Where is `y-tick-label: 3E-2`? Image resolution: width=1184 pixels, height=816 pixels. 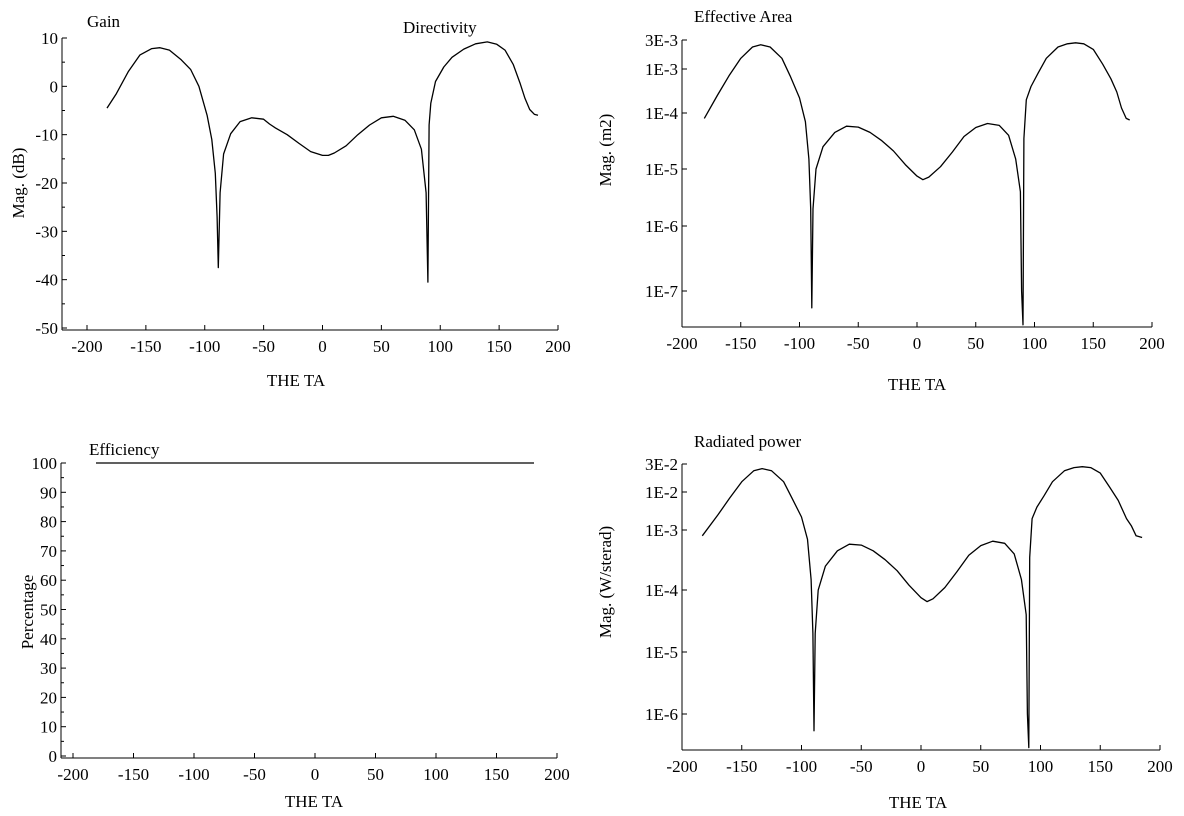 y-tick-label: 3E-2 is located at coordinates (661, 464).